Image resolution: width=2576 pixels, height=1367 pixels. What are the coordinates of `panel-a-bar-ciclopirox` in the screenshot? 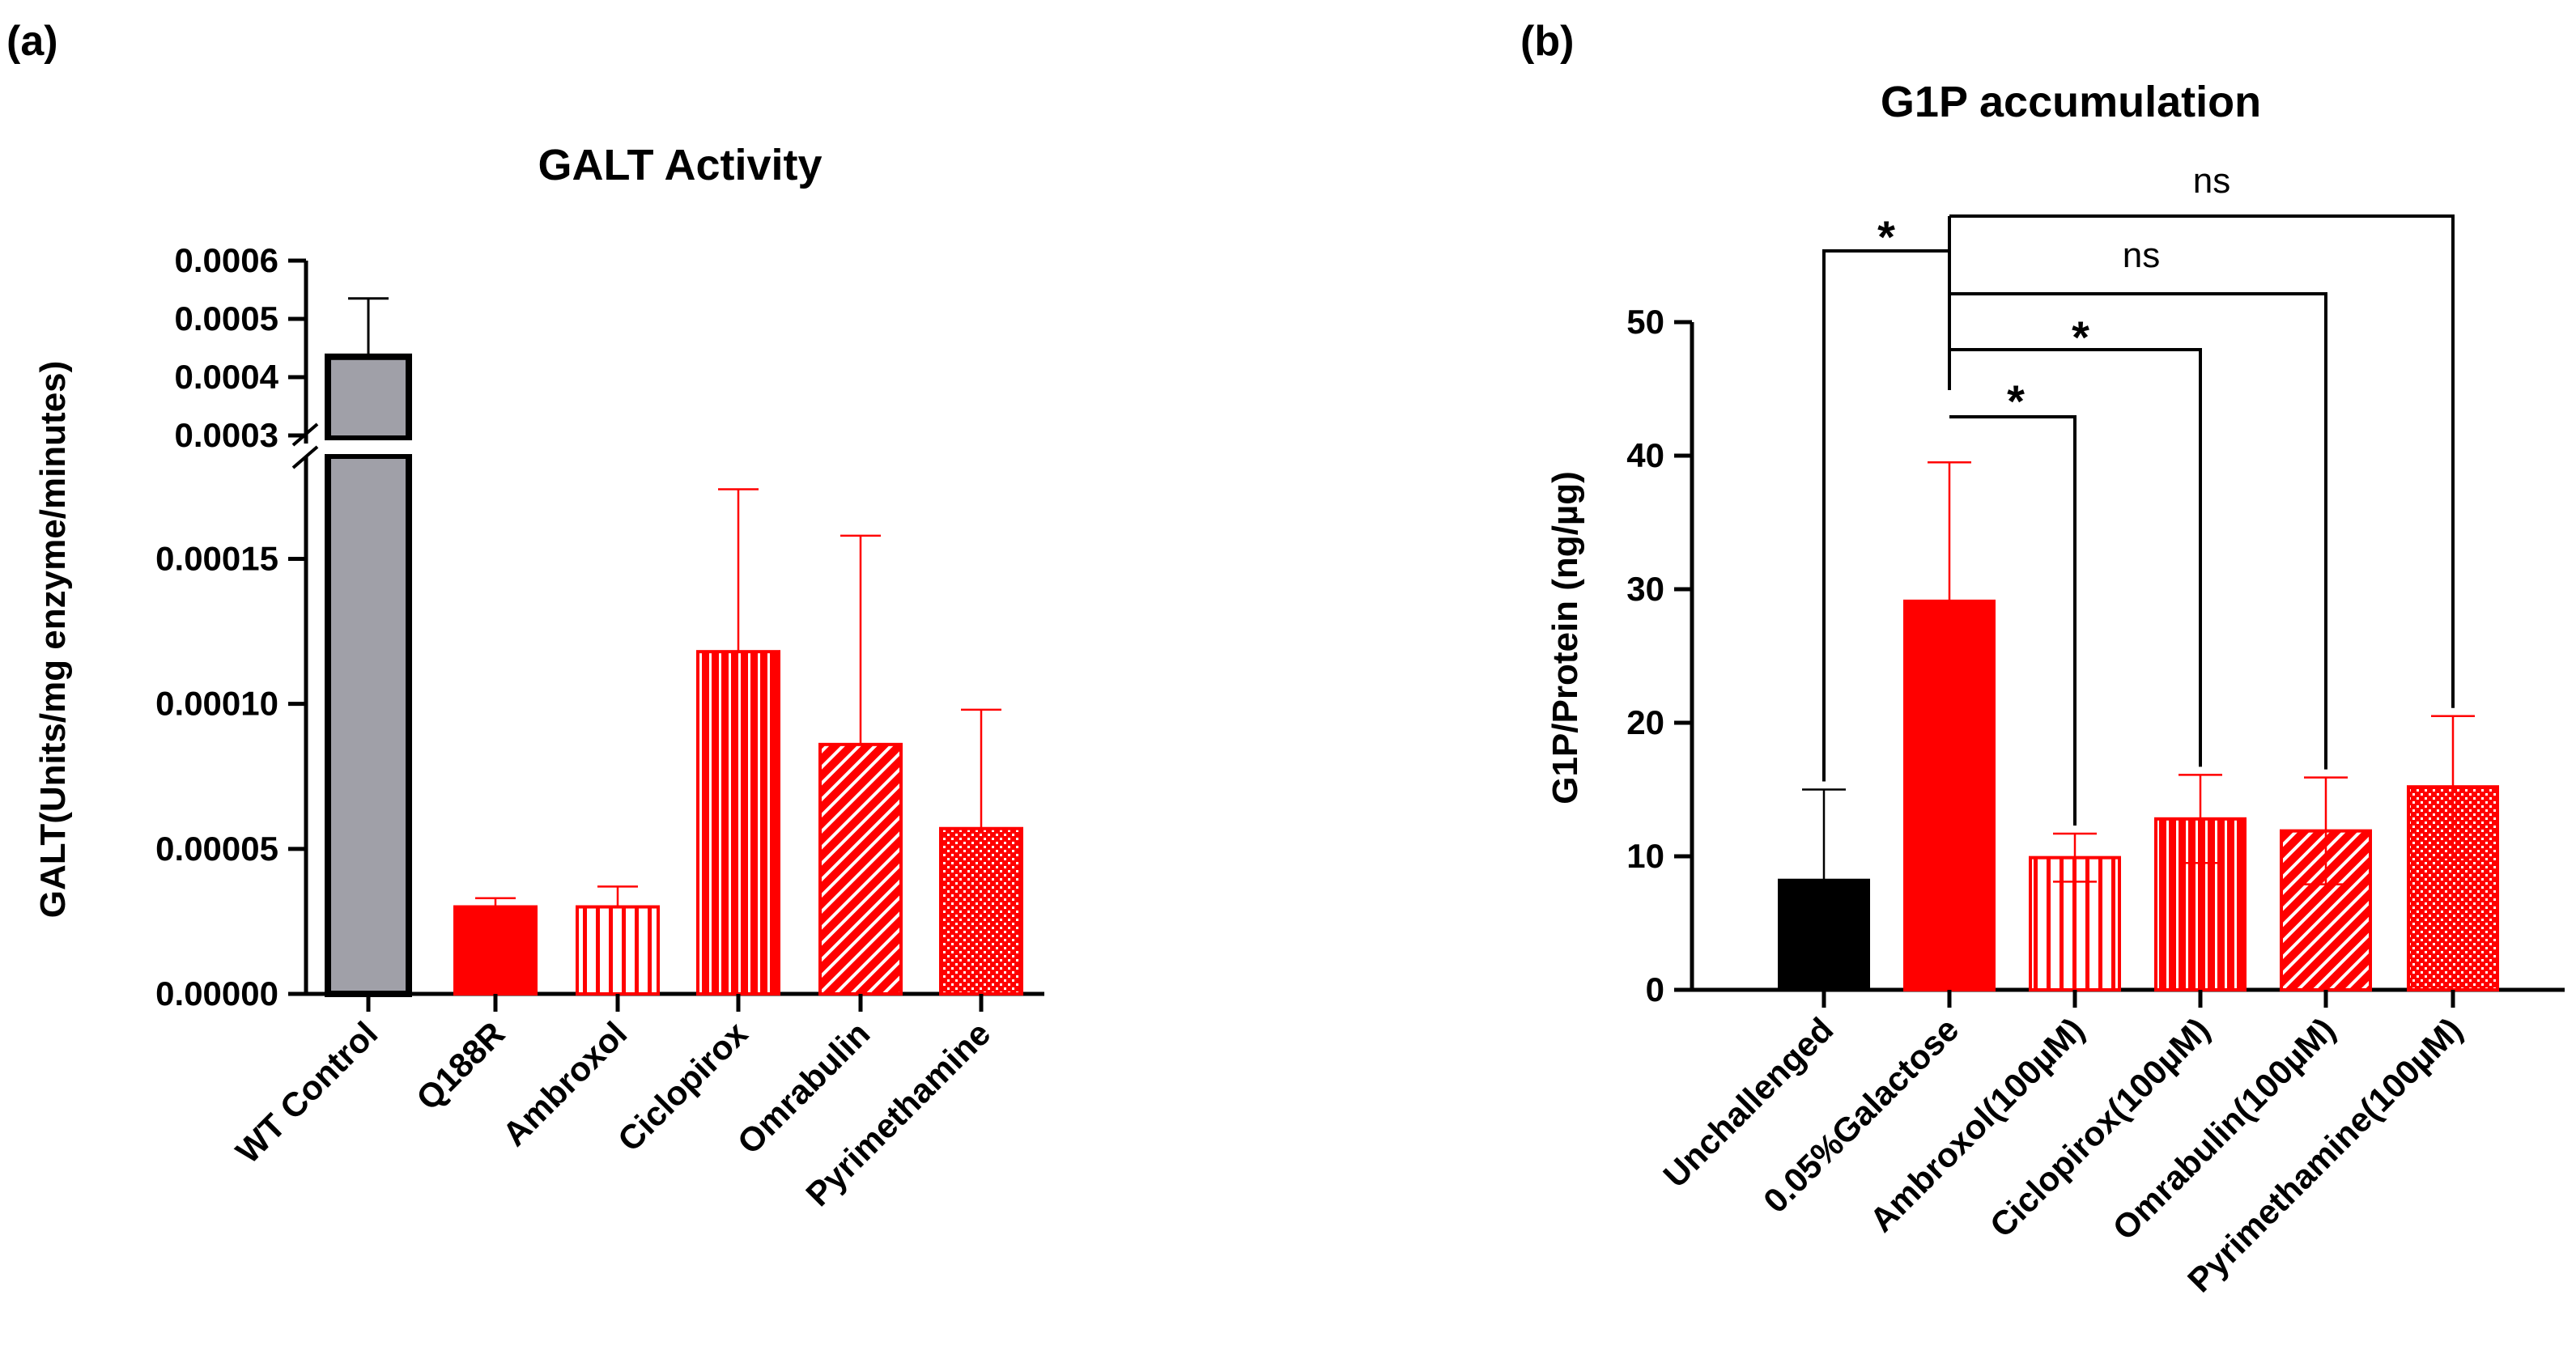 It's located at (738, 823).